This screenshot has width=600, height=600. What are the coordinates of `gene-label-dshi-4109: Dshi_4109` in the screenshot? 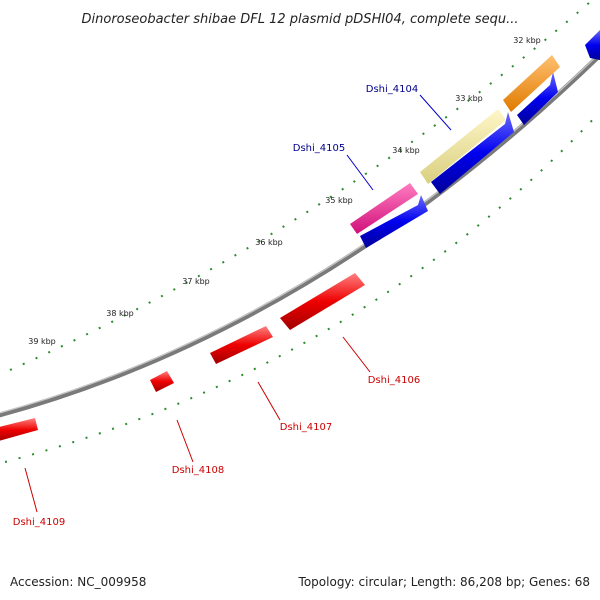 It's located at (39, 522).